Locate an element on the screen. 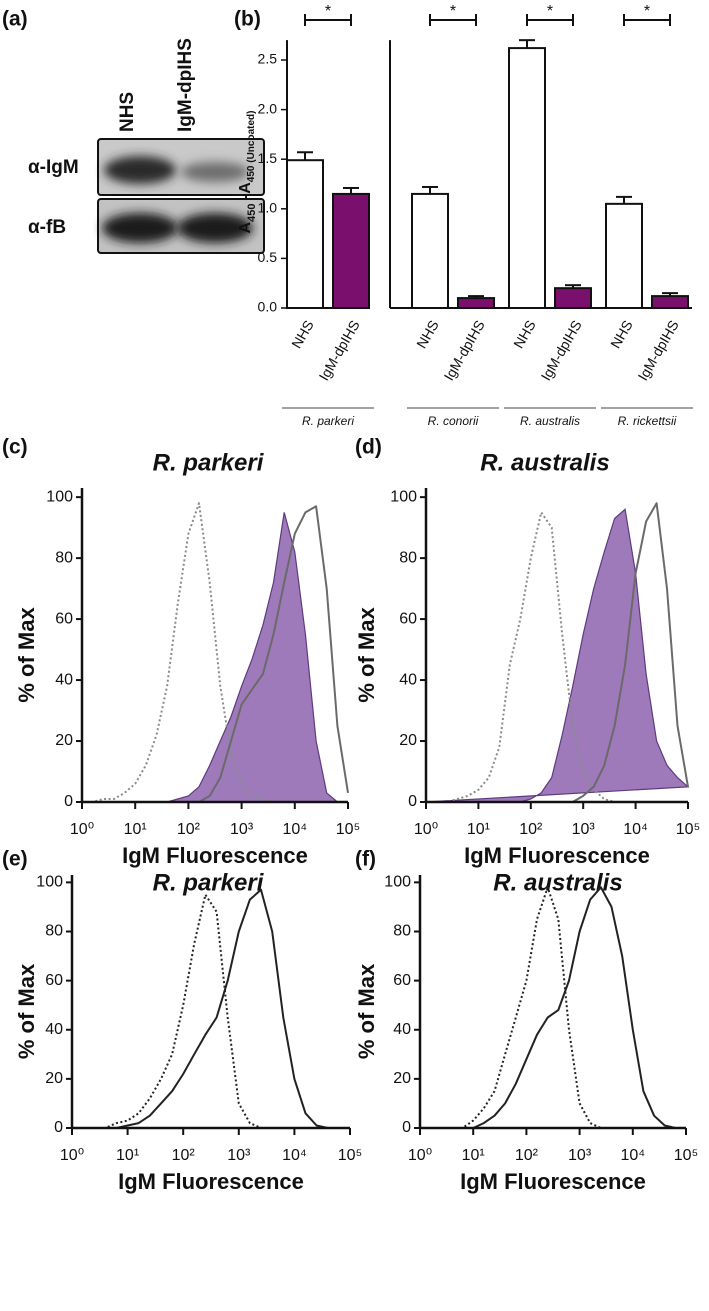 The width and height of the screenshot is (709, 1311). y-axis-label-part: 450 (Uncoated) is located at coordinates (251, 147).